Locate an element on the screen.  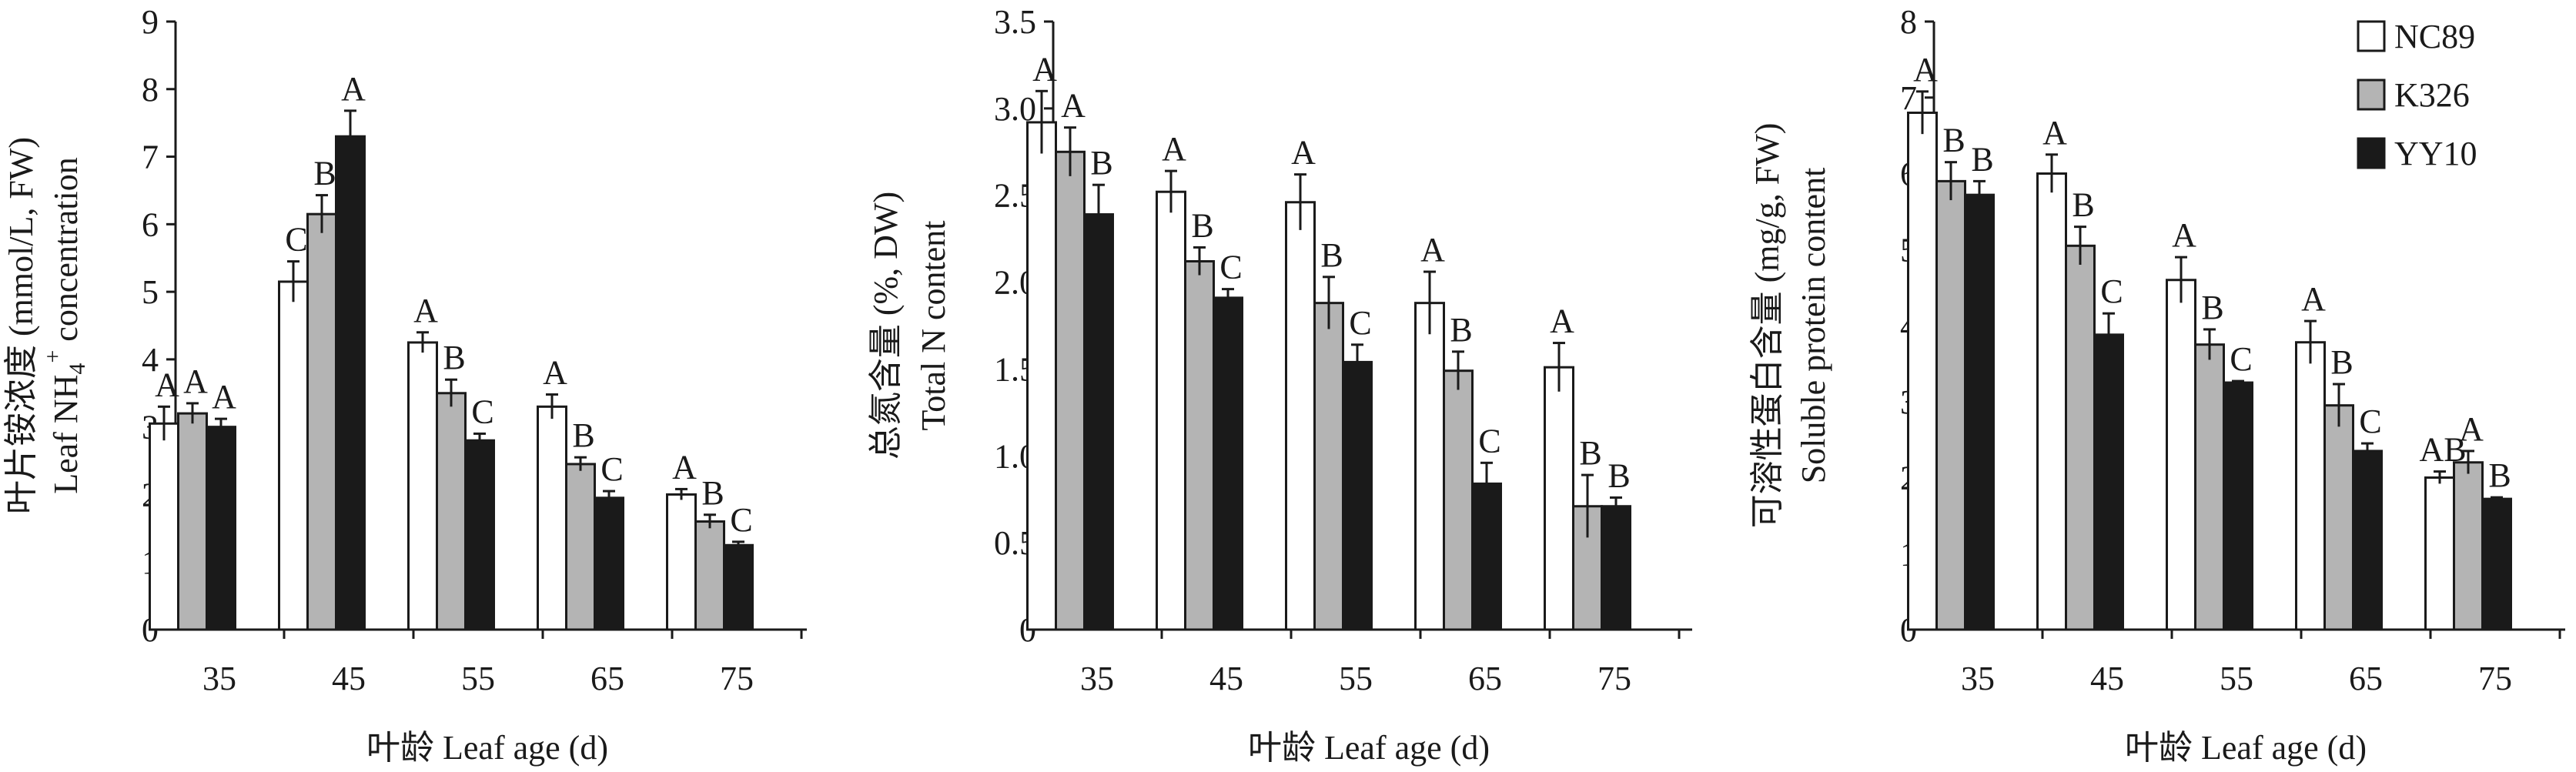
y-axis-title-en-suffix: concentration is located at coordinates (66, 253).